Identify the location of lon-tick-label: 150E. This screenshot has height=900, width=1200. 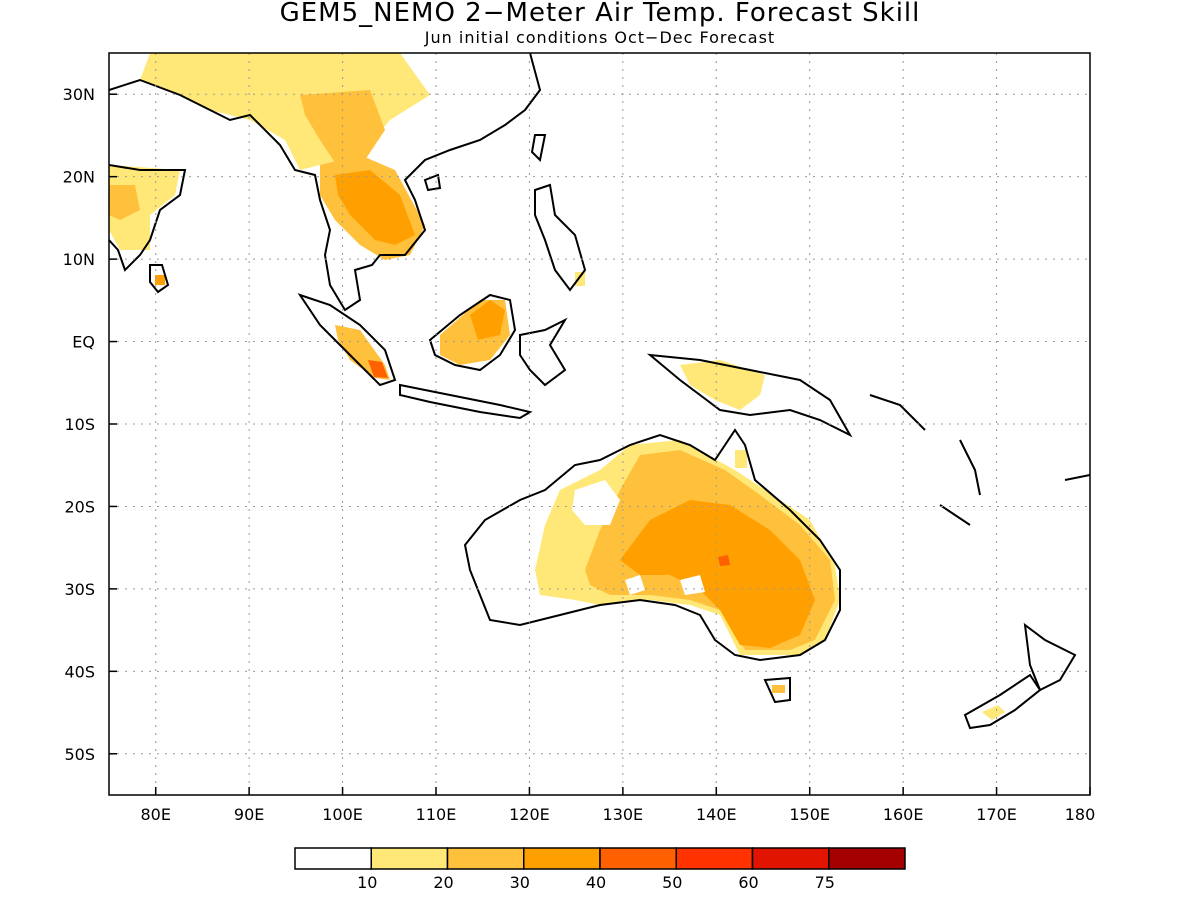
(809, 814).